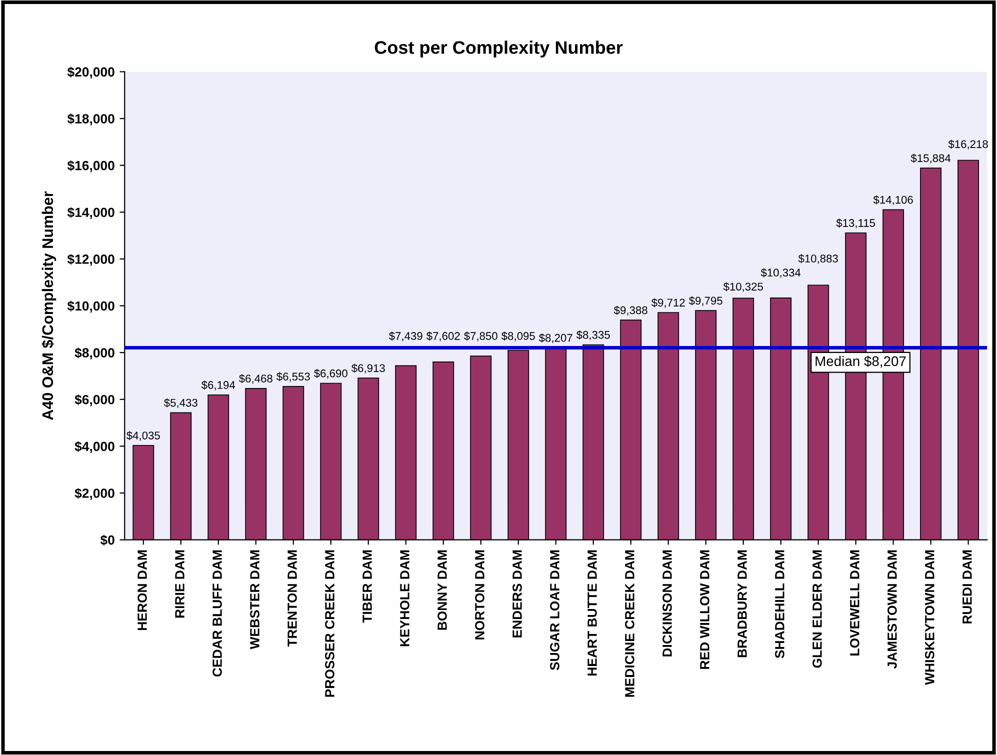 The width and height of the screenshot is (997, 755). Describe the element at coordinates (779, 604) in the screenshot. I see `x-tick-label: SHADEHILL DAM` at that location.